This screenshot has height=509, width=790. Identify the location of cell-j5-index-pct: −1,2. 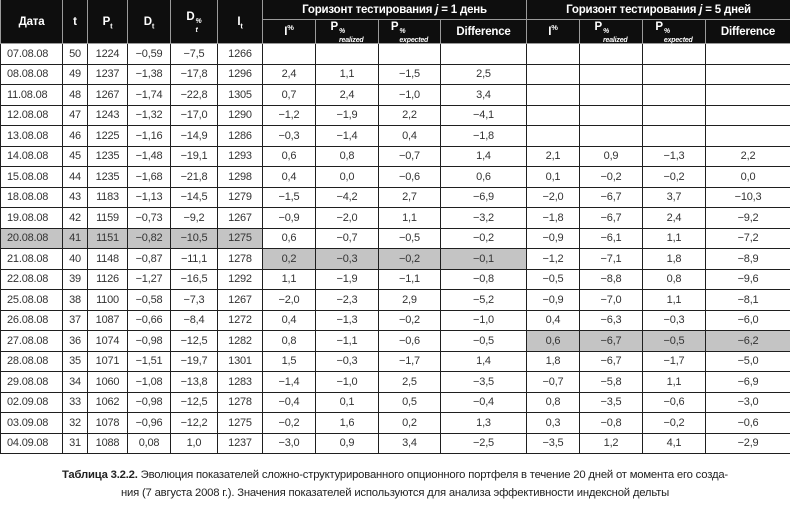
(553, 259).